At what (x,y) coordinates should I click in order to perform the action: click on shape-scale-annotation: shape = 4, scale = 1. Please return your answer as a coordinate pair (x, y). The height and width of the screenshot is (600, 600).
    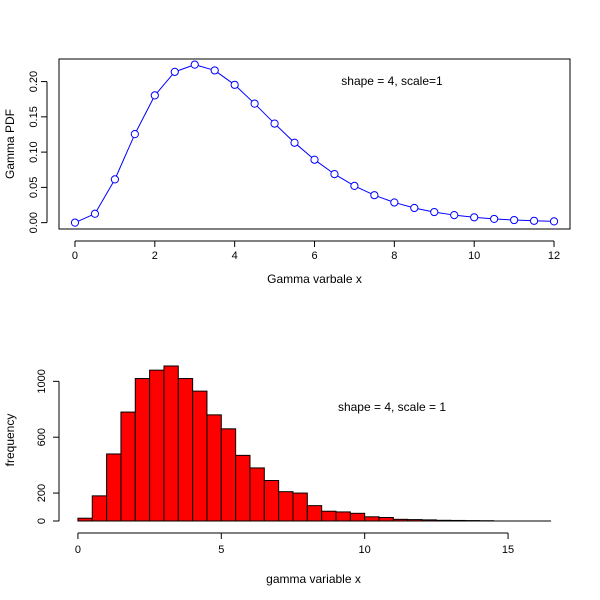
    Looking at the image, I should click on (392, 407).